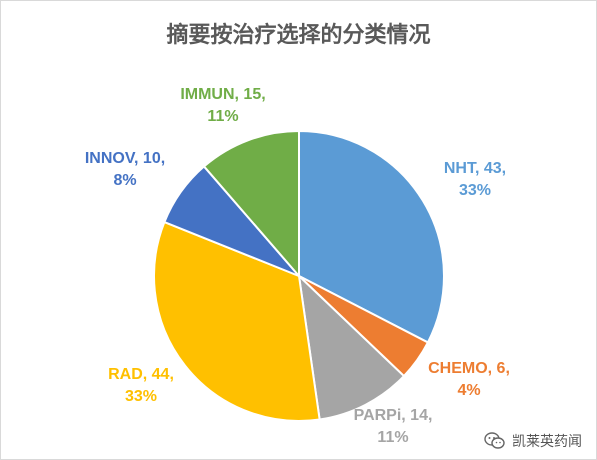  I want to click on data-label-innov: INNOV, 10, 8%, so click(125, 169).